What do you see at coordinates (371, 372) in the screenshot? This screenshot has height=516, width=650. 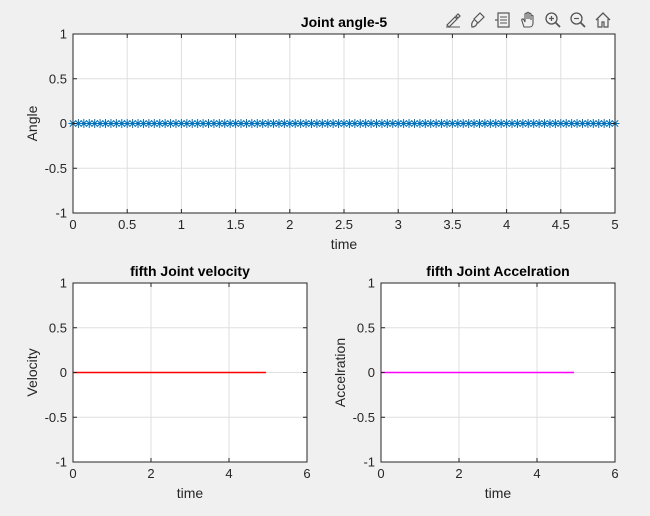 I see `acceleration-y-tick-label: 0` at bounding box center [371, 372].